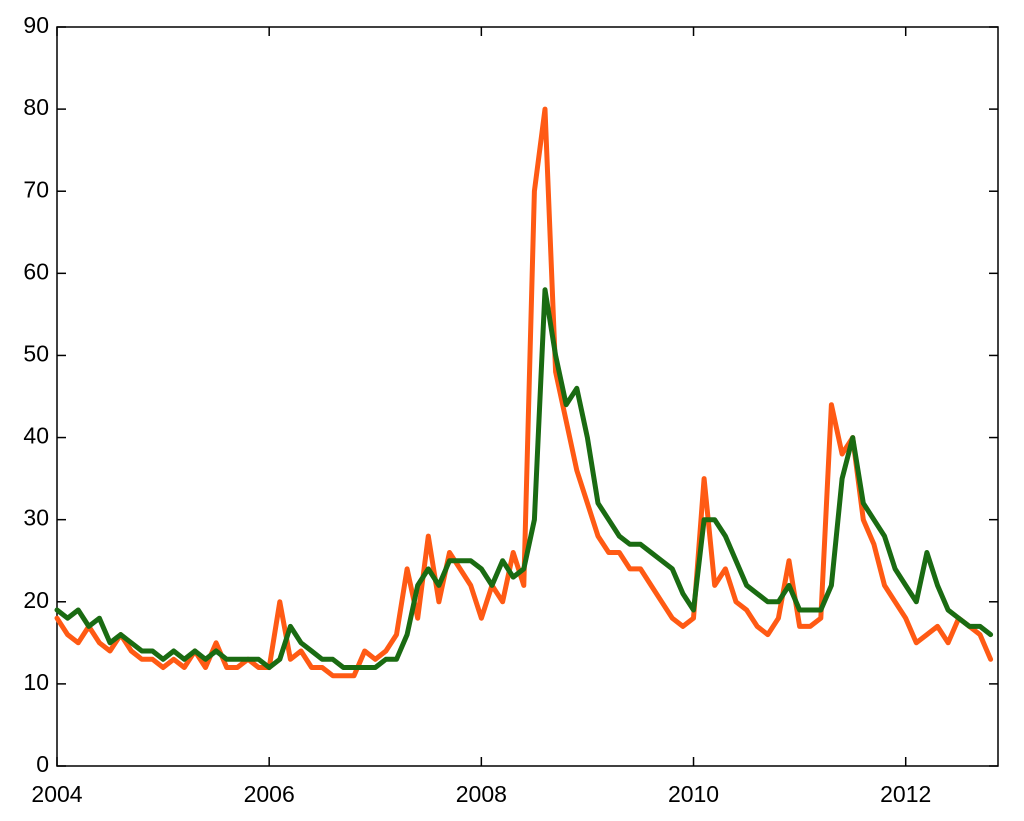 The image size is (1024, 821). I want to click on y-tick-label: 20, so click(36, 600).